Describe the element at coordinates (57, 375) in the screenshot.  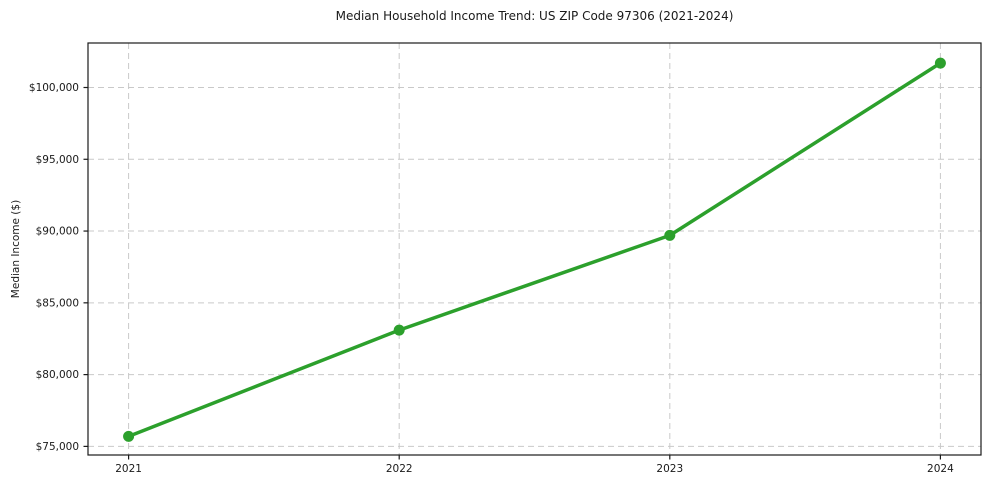
I see `y-tick-label: $80,000` at that location.